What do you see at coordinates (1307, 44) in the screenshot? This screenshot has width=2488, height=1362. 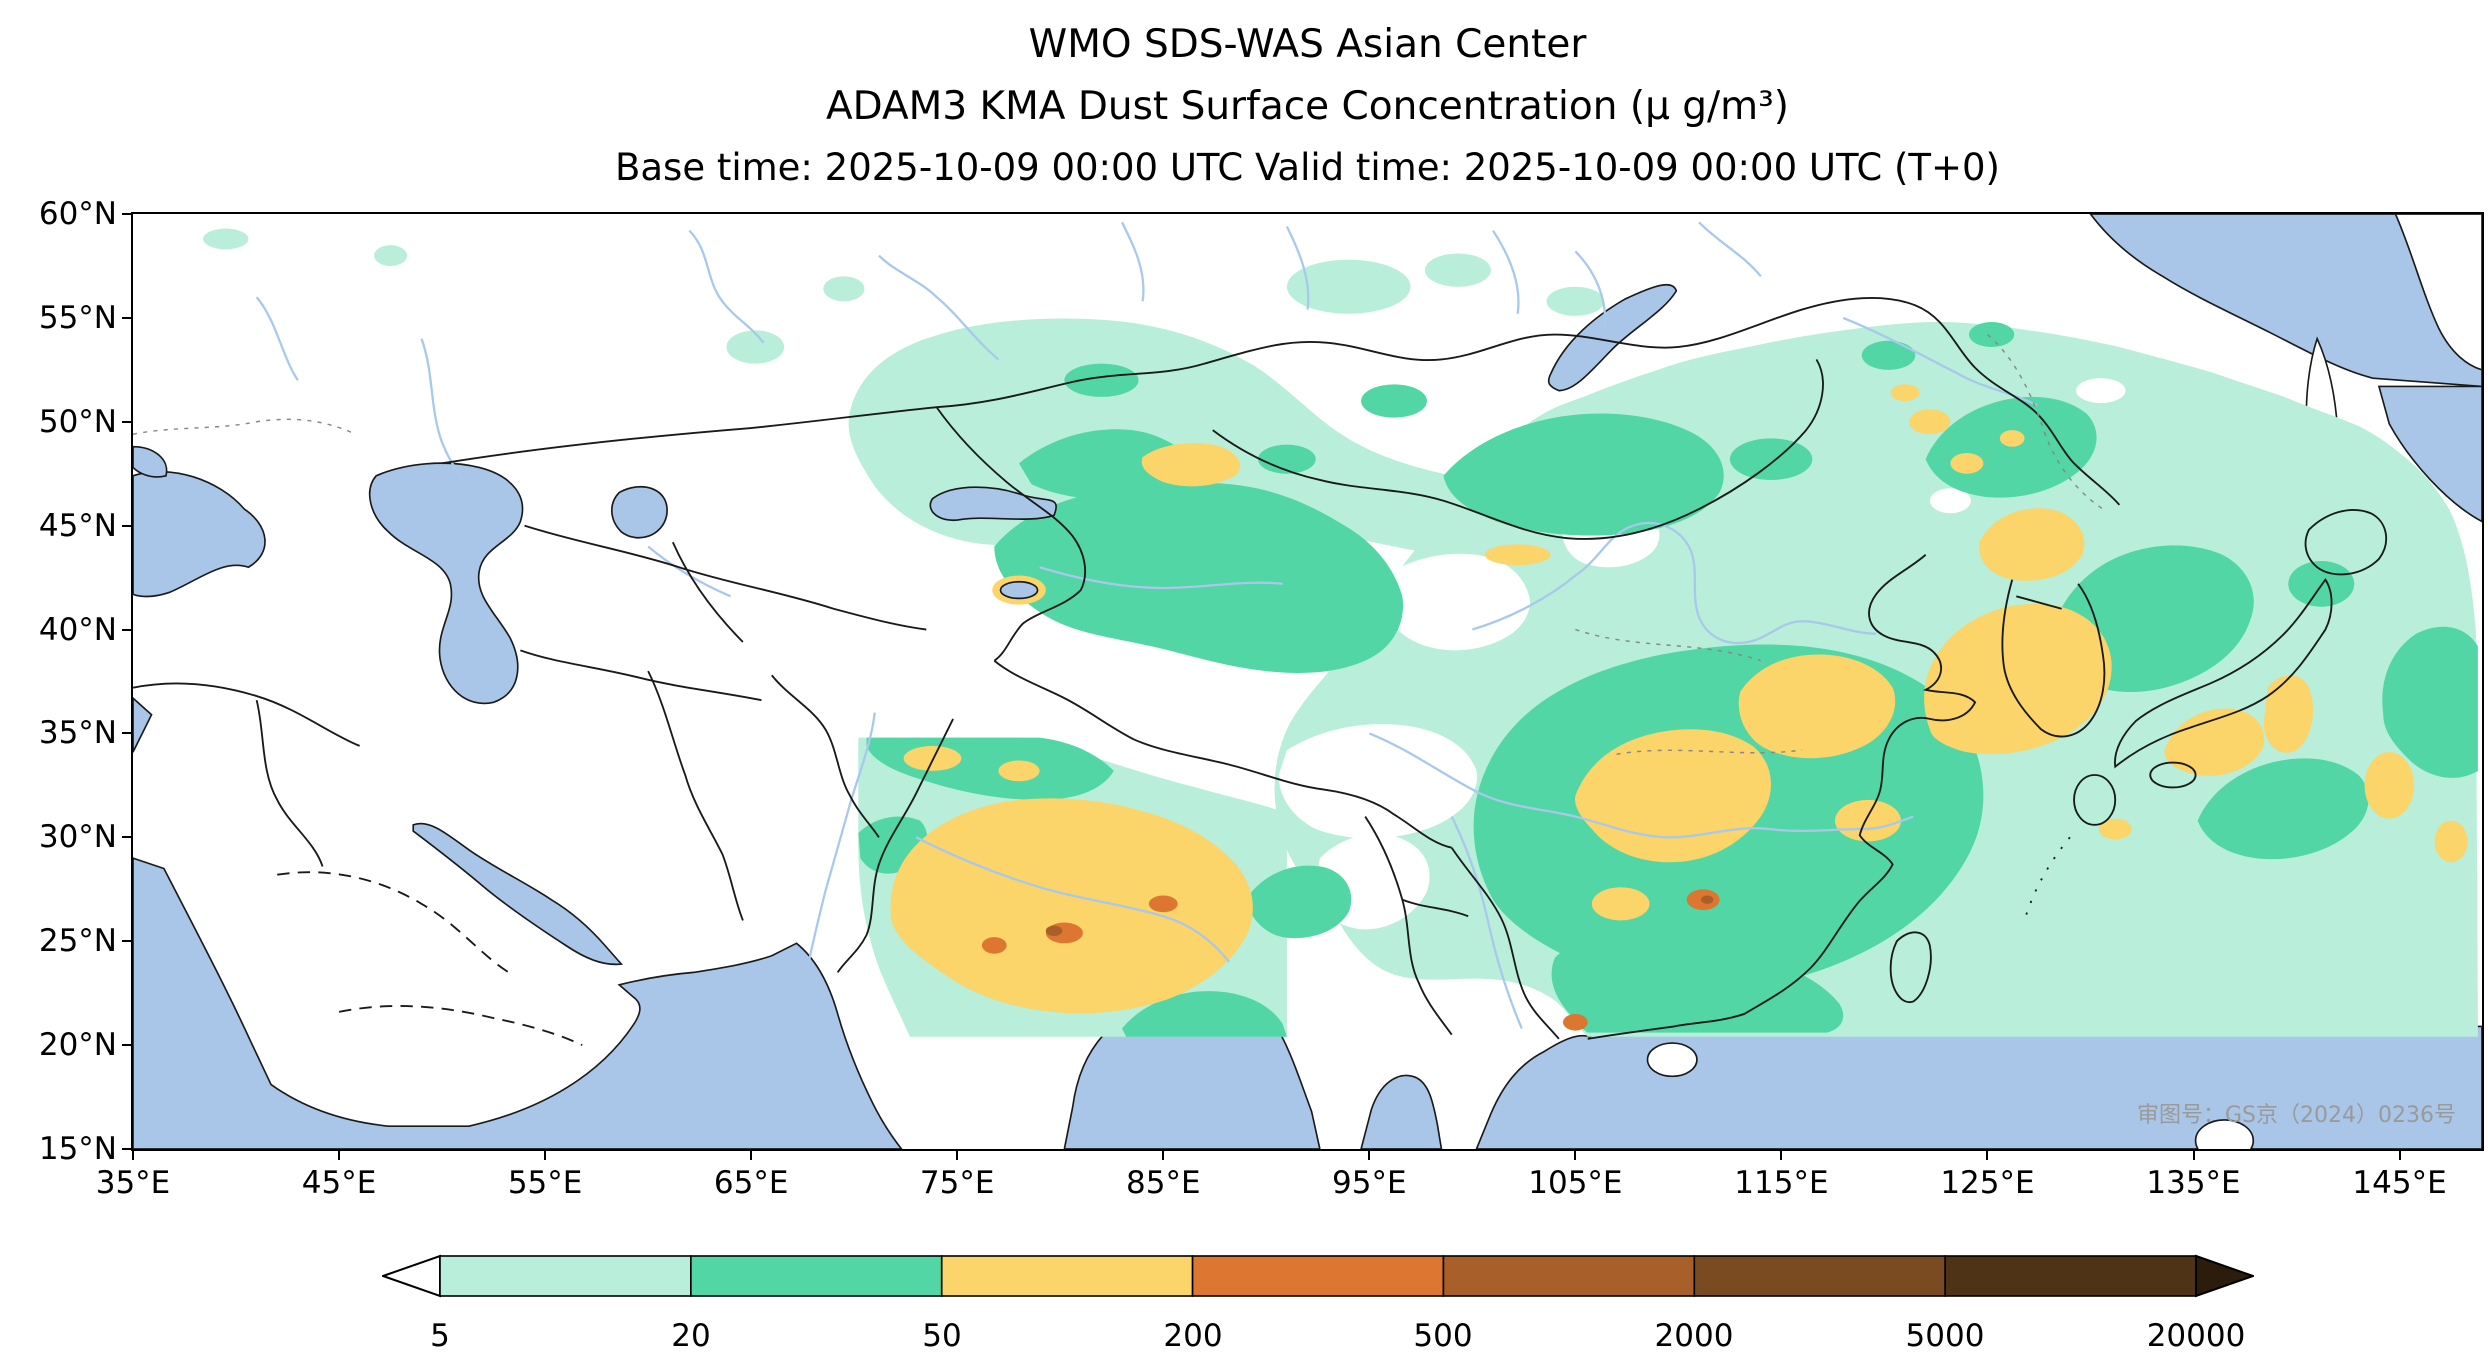 I see `page-title: WMO SDS-WAS Asian Center` at bounding box center [1307, 44].